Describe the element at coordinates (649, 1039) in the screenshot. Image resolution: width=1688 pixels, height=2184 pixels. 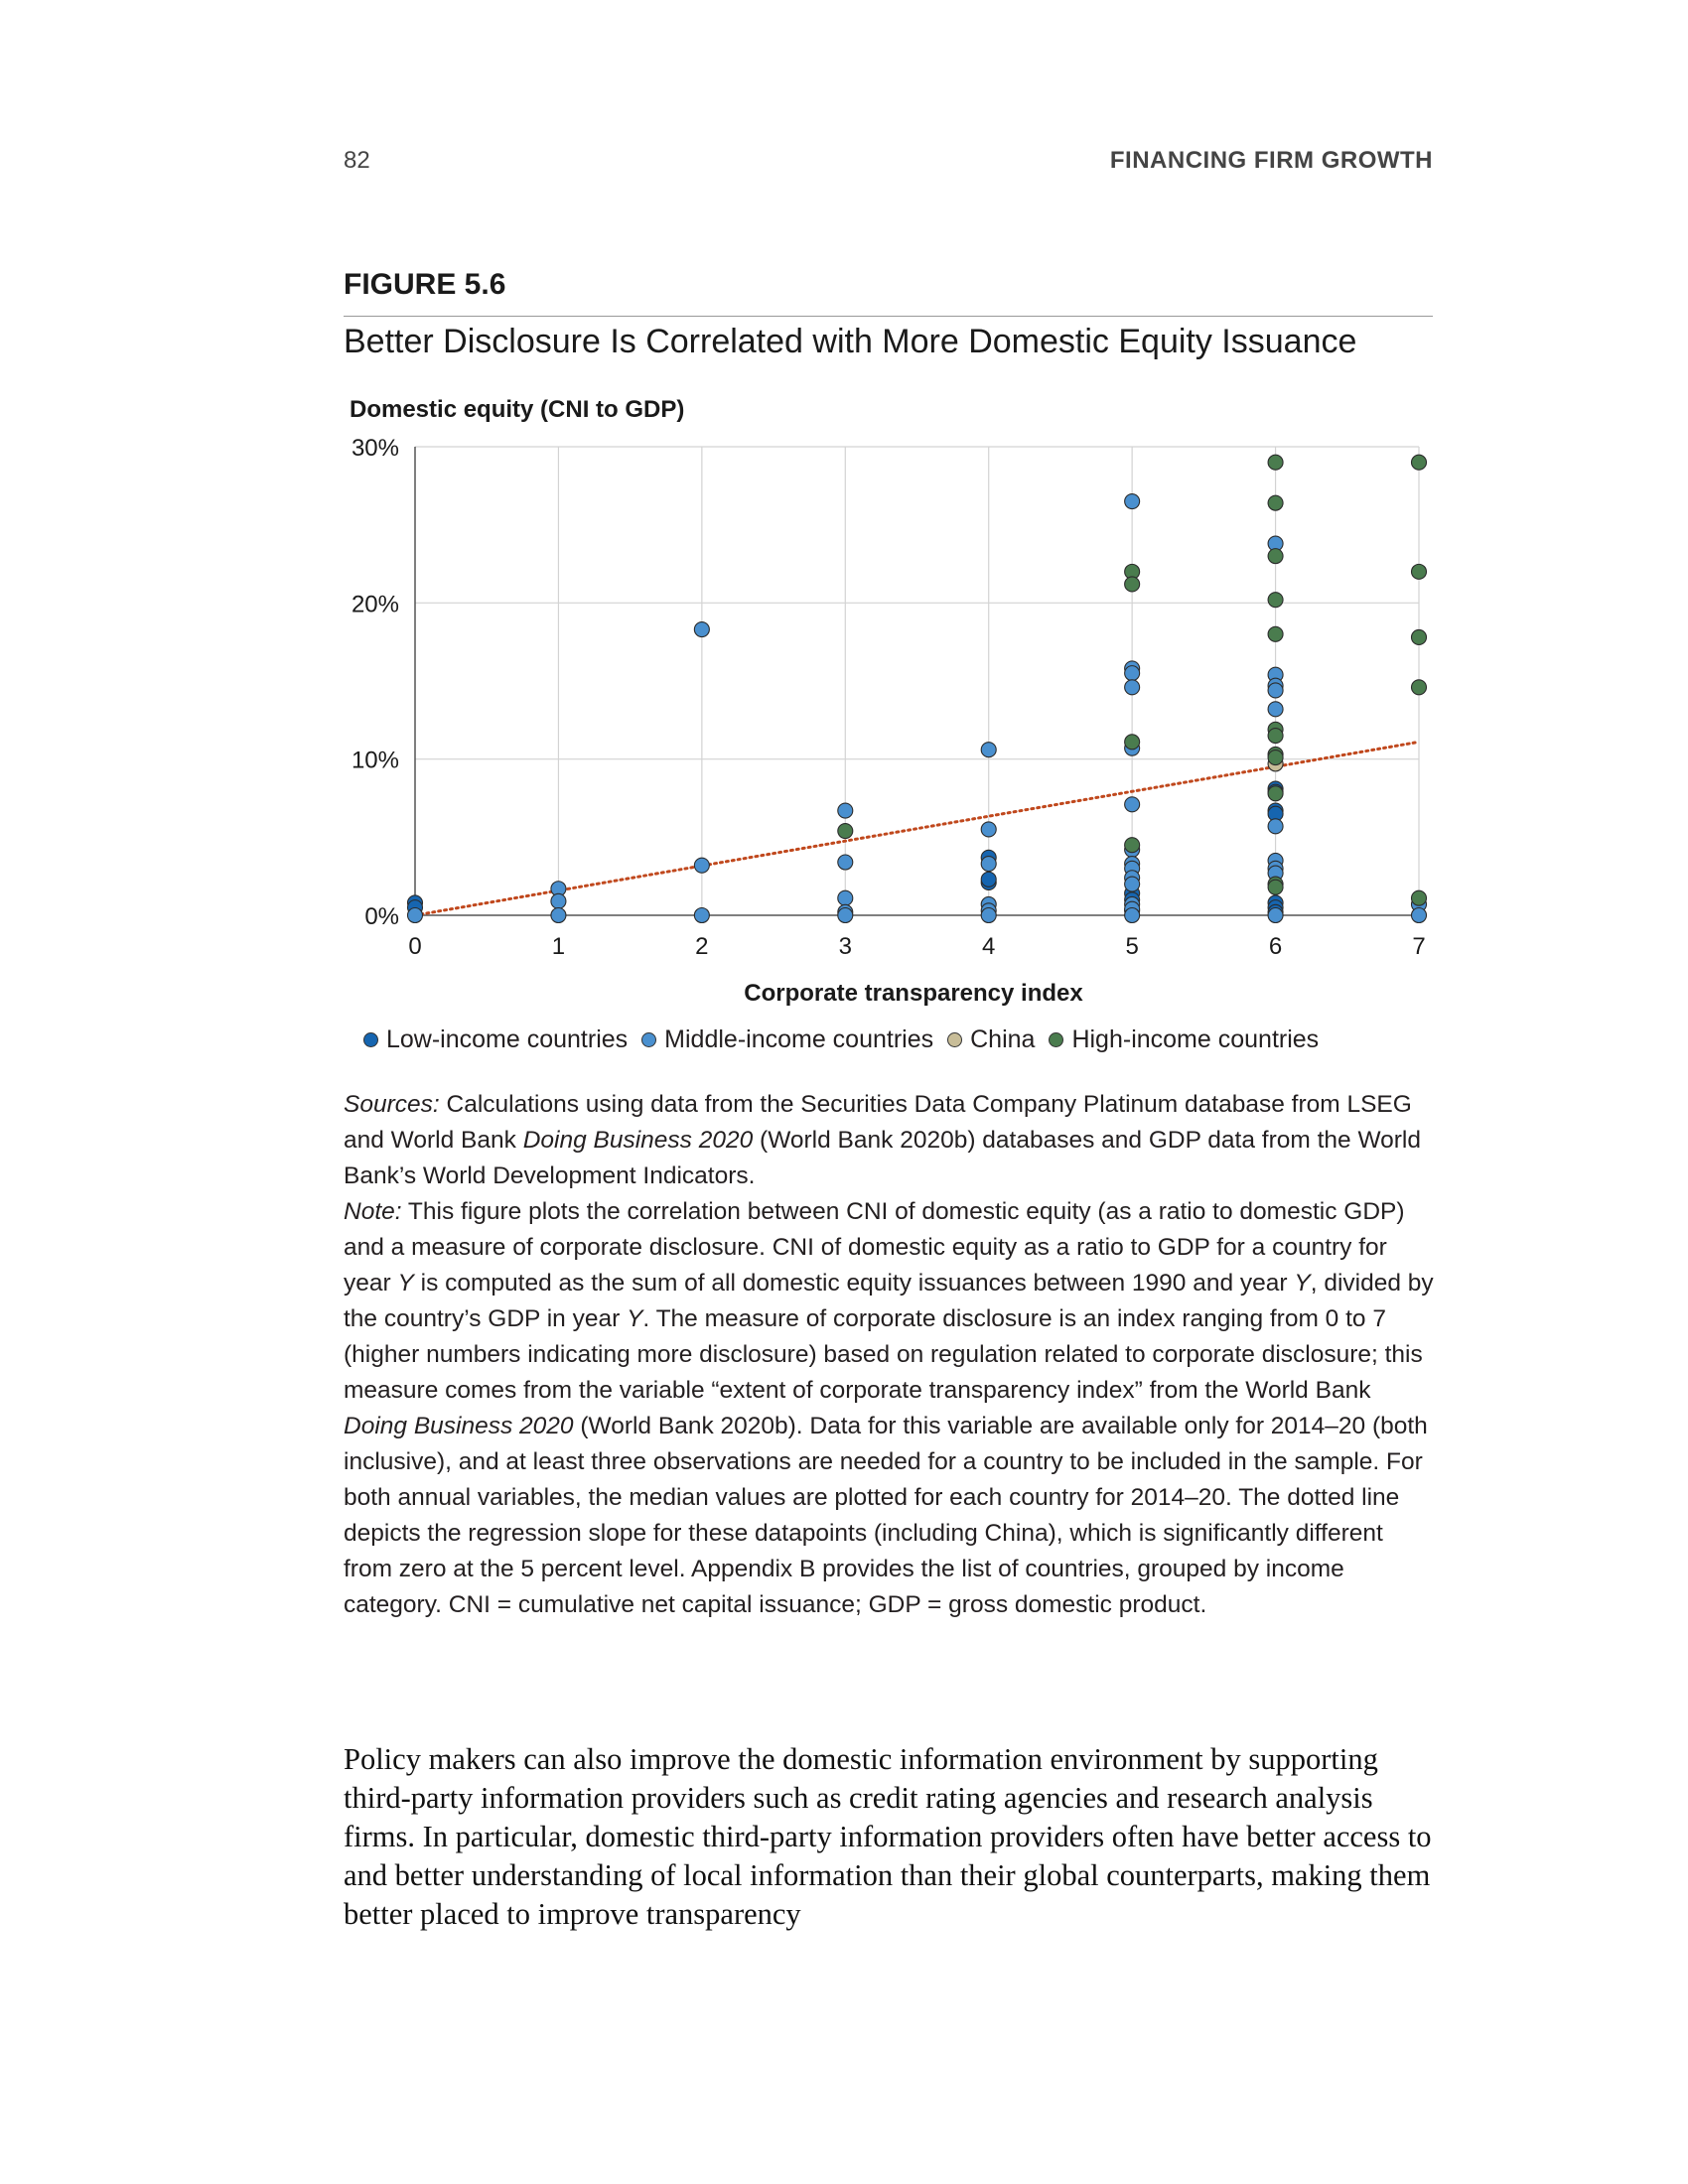
I see `legend-swatch-middle` at that location.